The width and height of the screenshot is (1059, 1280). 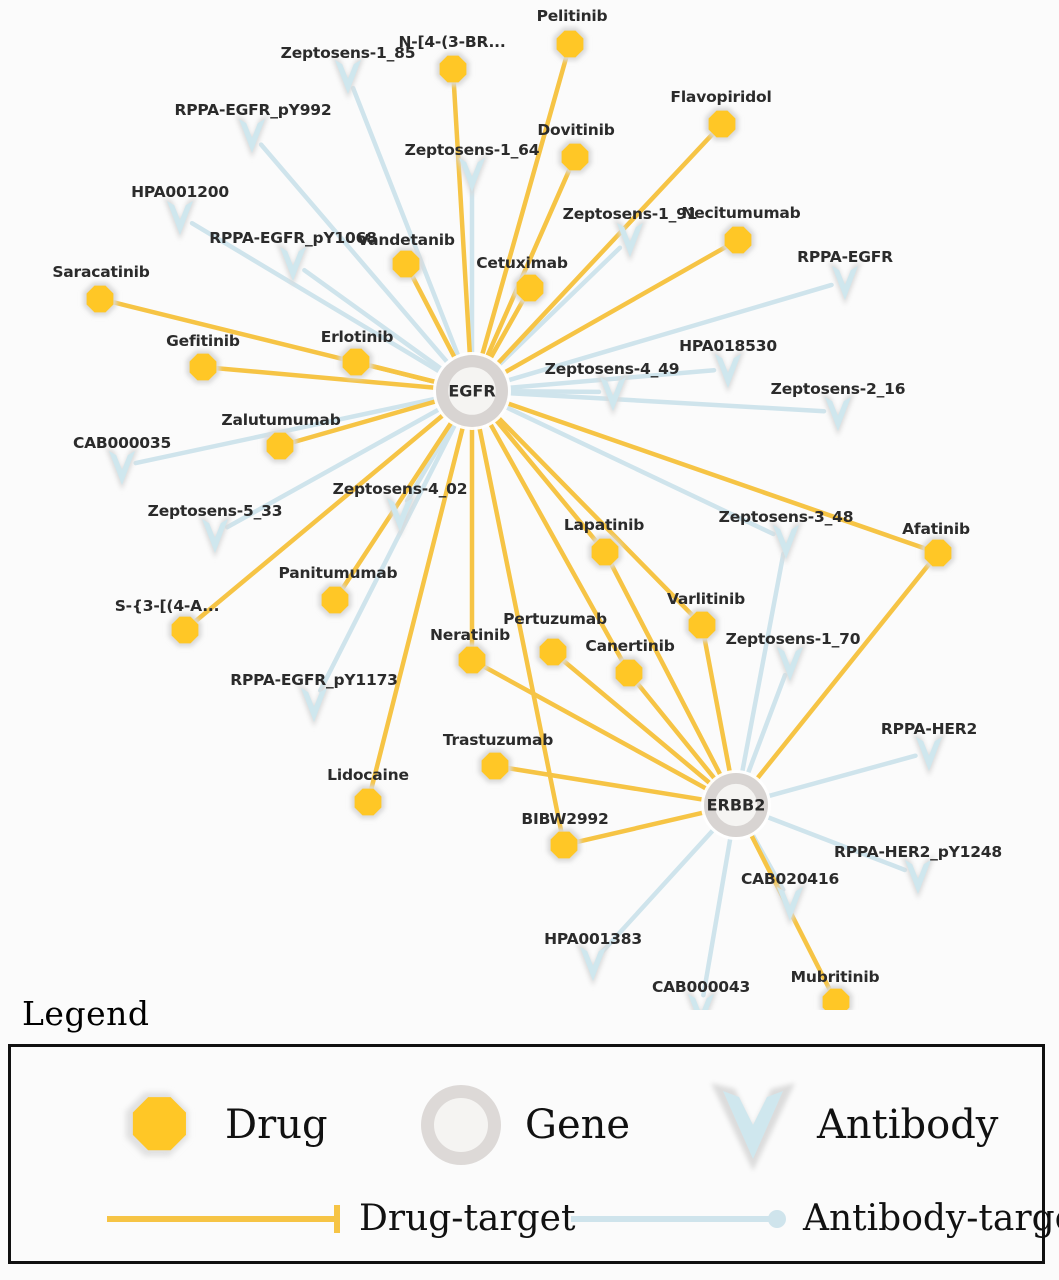 I want to click on drug-node-label: Trastuzumab, so click(x=498, y=740).